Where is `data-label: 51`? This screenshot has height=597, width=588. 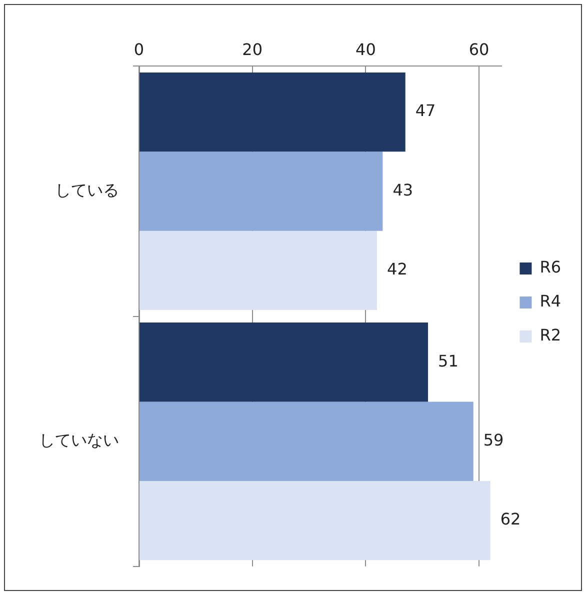 data-label: 51 is located at coordinates (448, 360).